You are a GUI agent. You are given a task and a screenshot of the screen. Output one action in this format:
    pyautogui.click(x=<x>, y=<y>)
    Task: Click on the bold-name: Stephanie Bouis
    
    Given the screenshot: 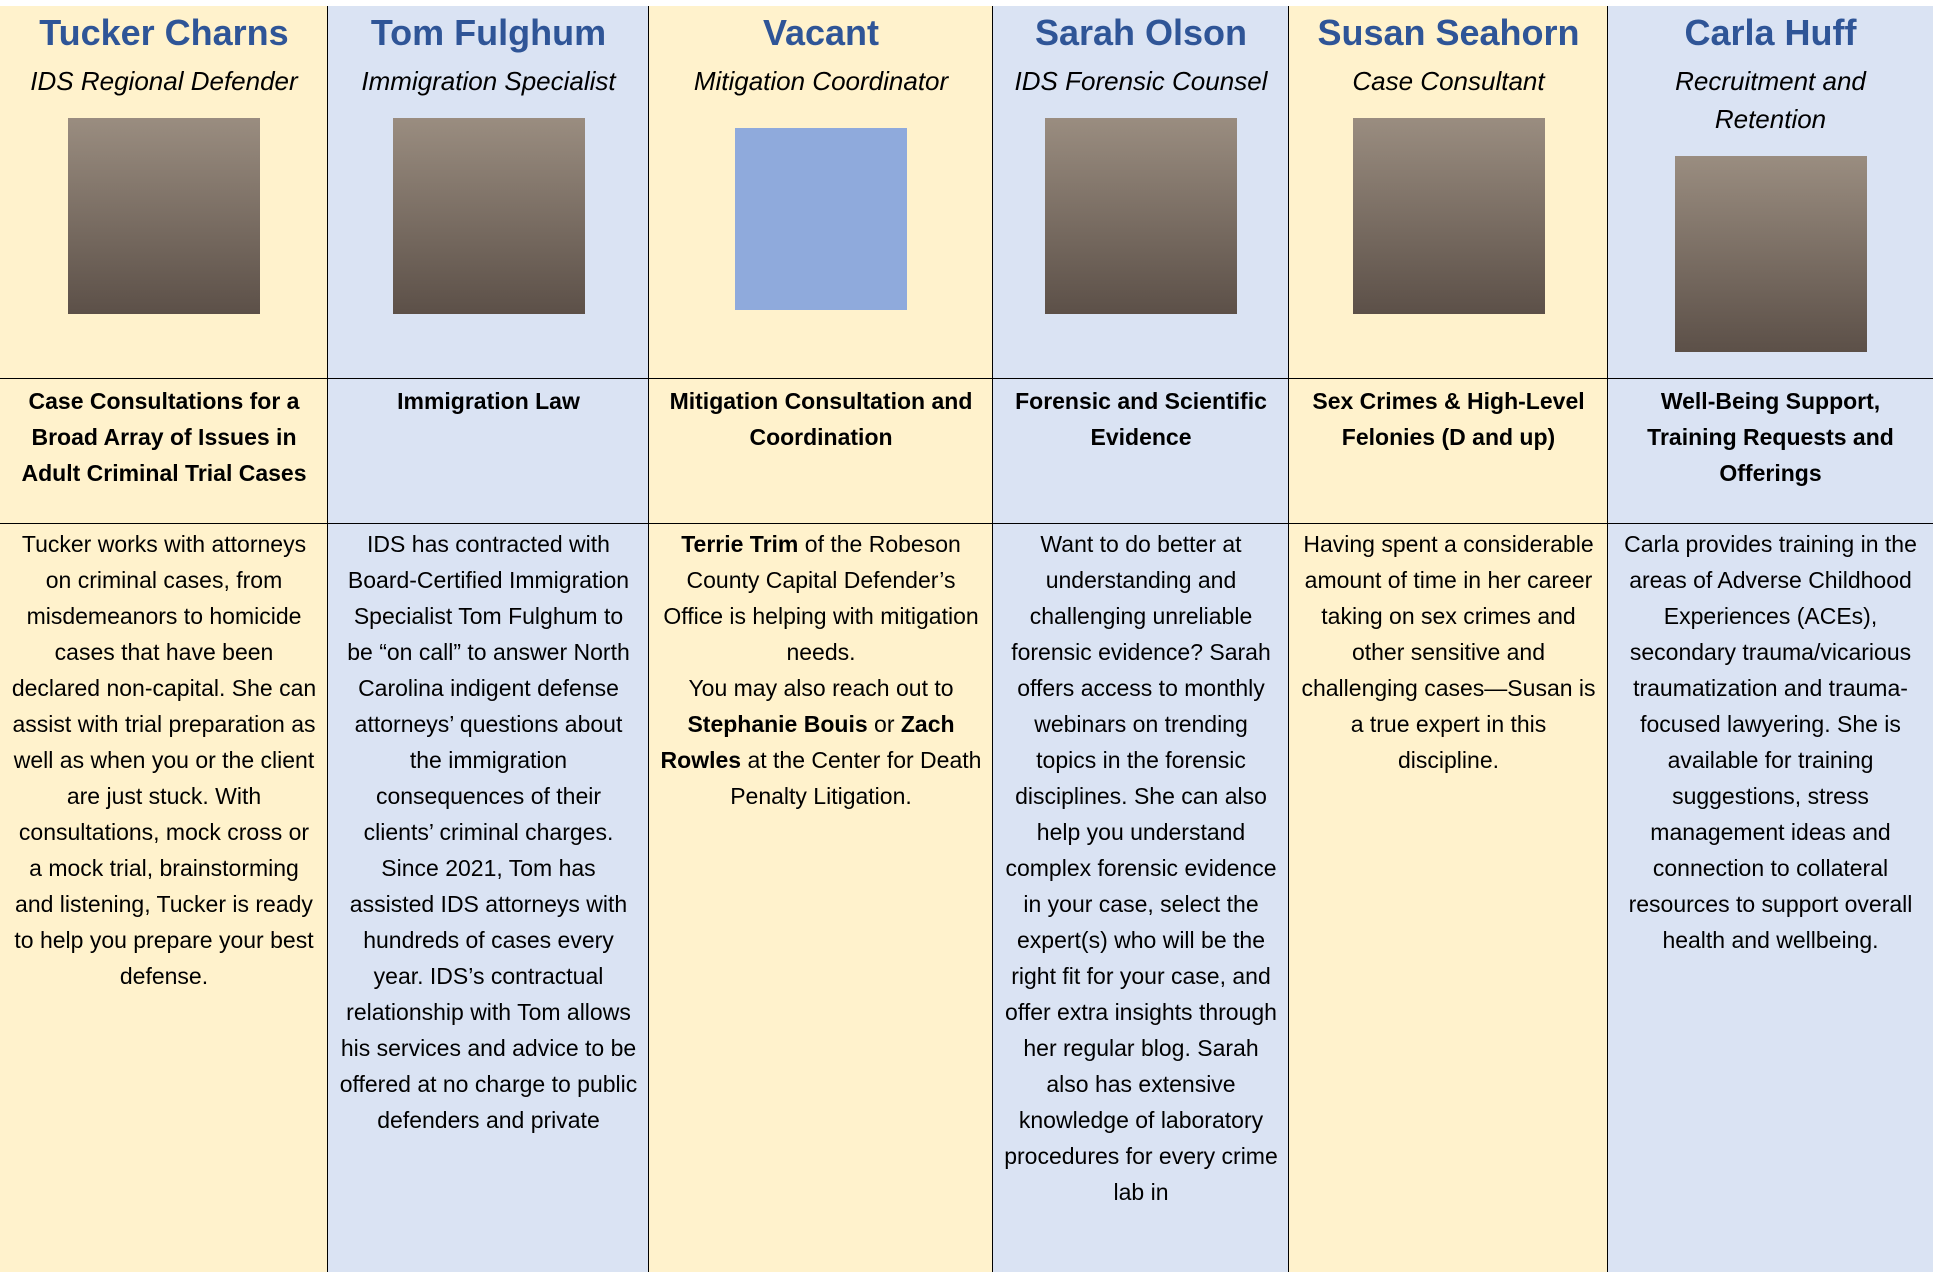 What is the action you would take?
    pyautogui.click(x=777, y=724)
    